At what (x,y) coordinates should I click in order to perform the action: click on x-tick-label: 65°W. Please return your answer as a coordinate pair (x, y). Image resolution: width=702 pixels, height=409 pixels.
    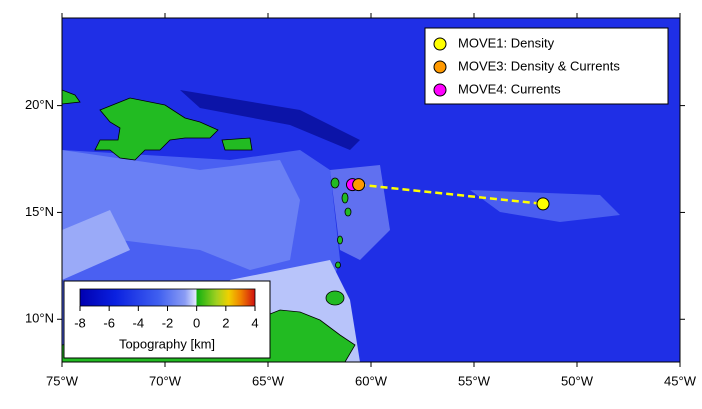
    Looking at the image, I should click on (268, 380).